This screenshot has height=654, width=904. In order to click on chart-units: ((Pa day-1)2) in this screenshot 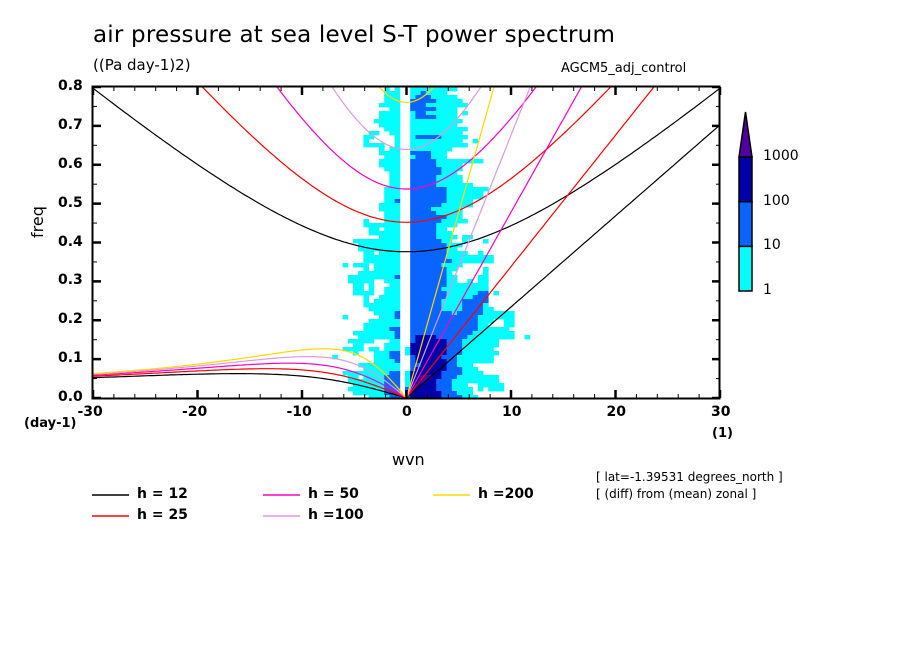, I will do `click(142, 65)`.